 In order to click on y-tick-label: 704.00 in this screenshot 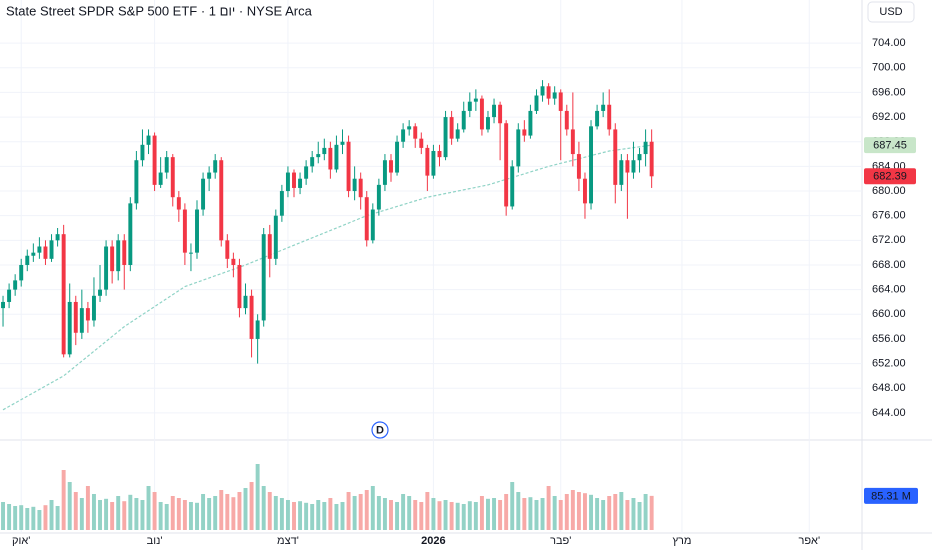, I will do `click(889, 43)`.